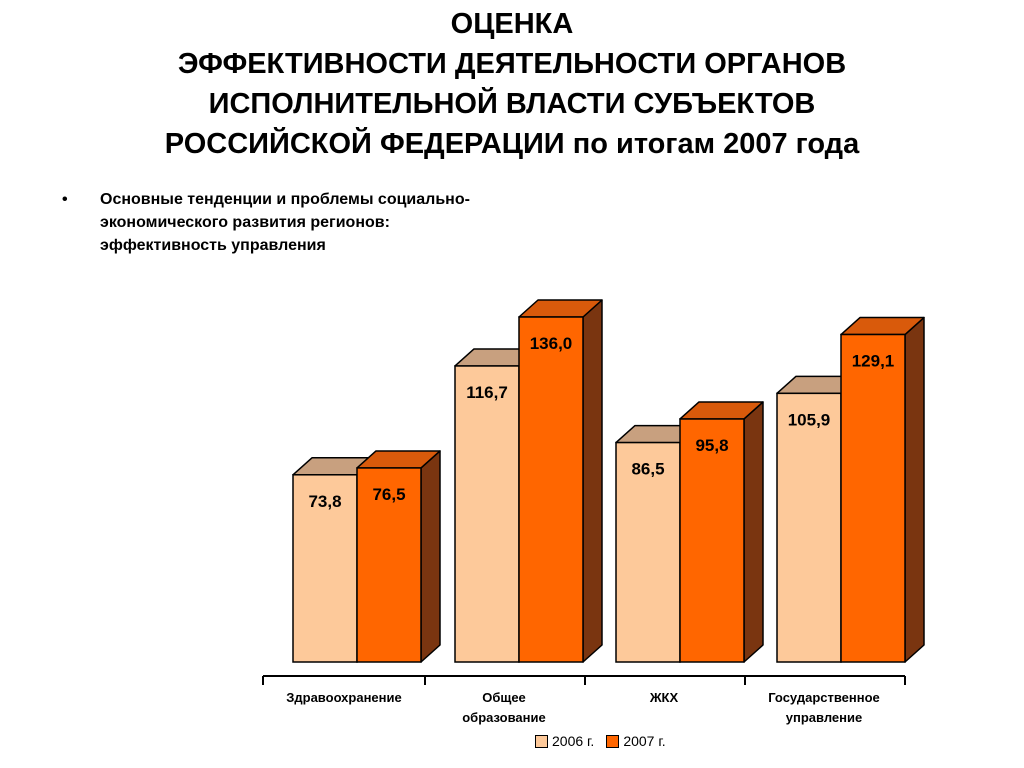  What do you see at coordinates (512, 104) in the screenshot?
I see `title-line-3: ИСПОЛНИТЕЛЬНОЙ ВЛАСТИ СУБЪЕКТОВ` at bounding box center [512, 104].